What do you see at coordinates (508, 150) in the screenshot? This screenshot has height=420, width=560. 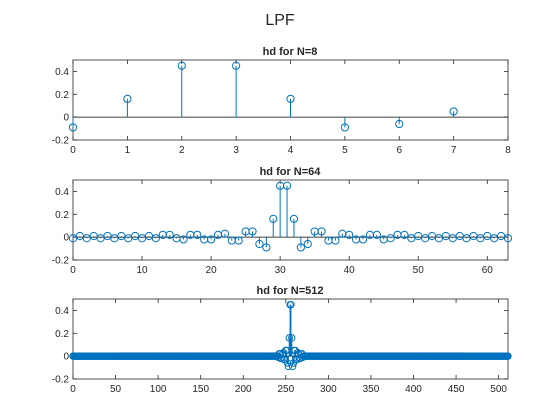 I see `x-tick-label: 8` at bounding box center [508, 150].